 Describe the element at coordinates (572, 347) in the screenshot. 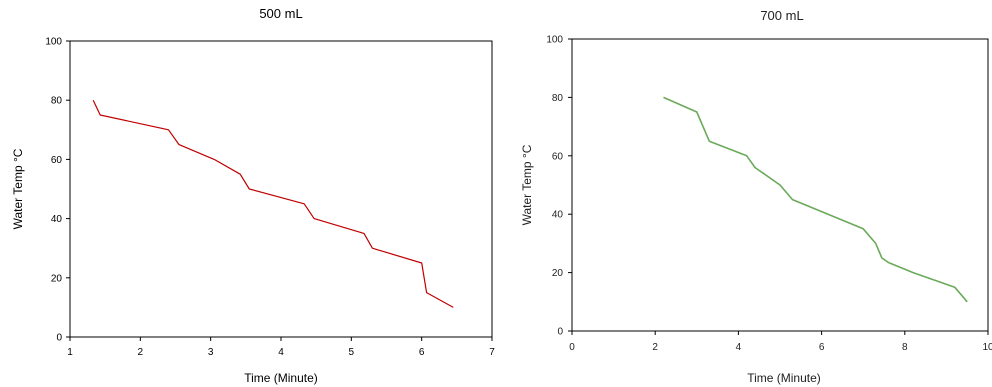

I see `x-tick-label: 0` at that location.